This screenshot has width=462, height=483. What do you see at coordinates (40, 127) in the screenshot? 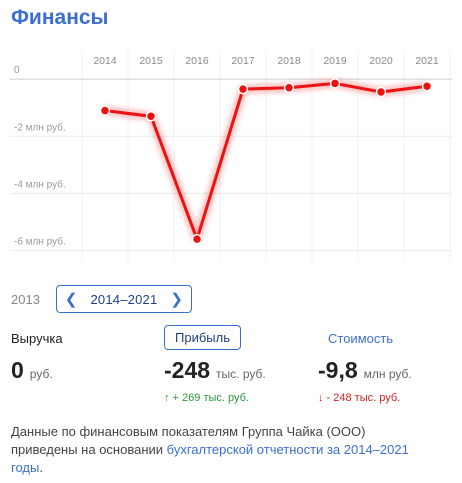
I see `y-tick-label: -2 млн руб.` at bounding box center [40, 127].